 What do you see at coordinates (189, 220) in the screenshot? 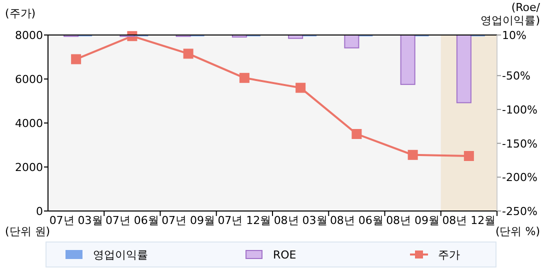
I see `x-tick-label: 07년 09월` at bounding box center [189, 220].